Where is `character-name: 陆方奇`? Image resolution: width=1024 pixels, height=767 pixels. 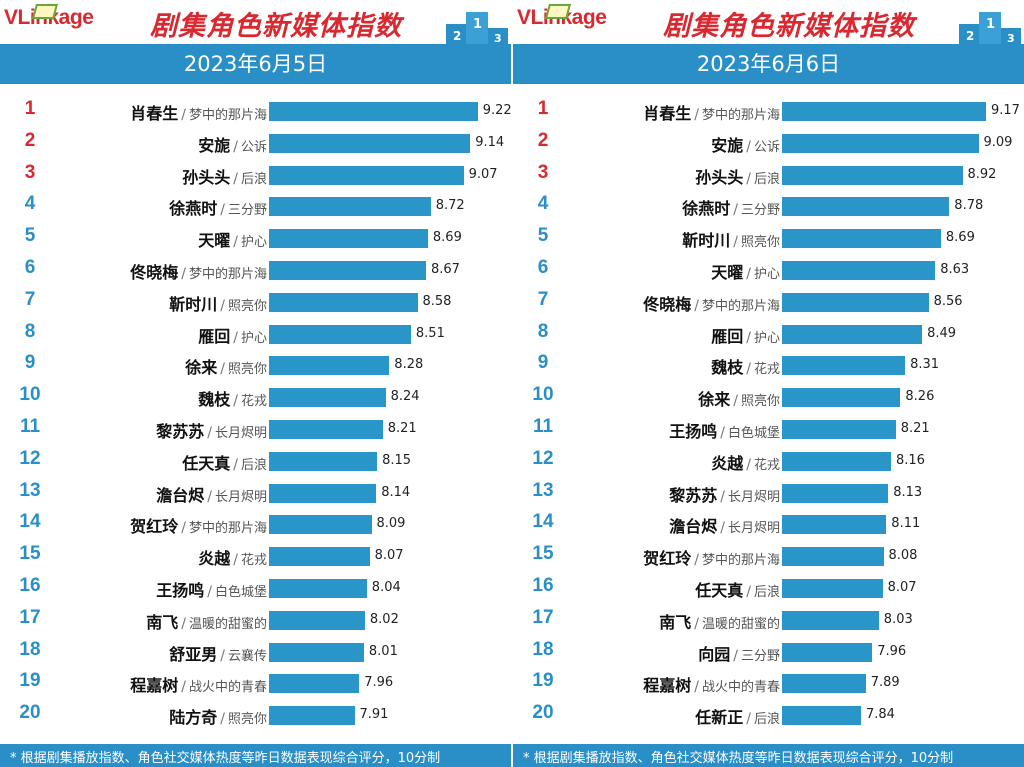 character-name: 陆方奇 is located at coordinates (193, 718).